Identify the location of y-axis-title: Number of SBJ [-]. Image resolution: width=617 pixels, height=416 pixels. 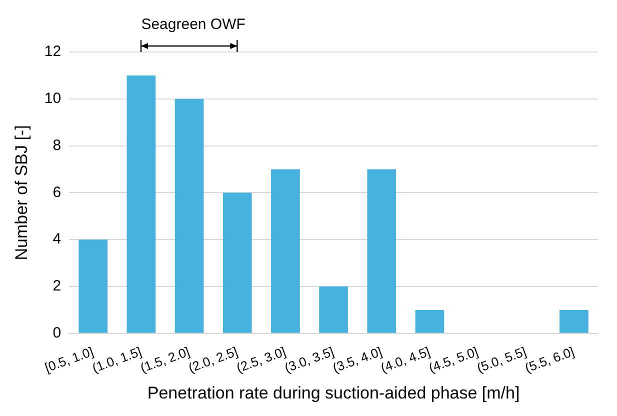
(21, 192).